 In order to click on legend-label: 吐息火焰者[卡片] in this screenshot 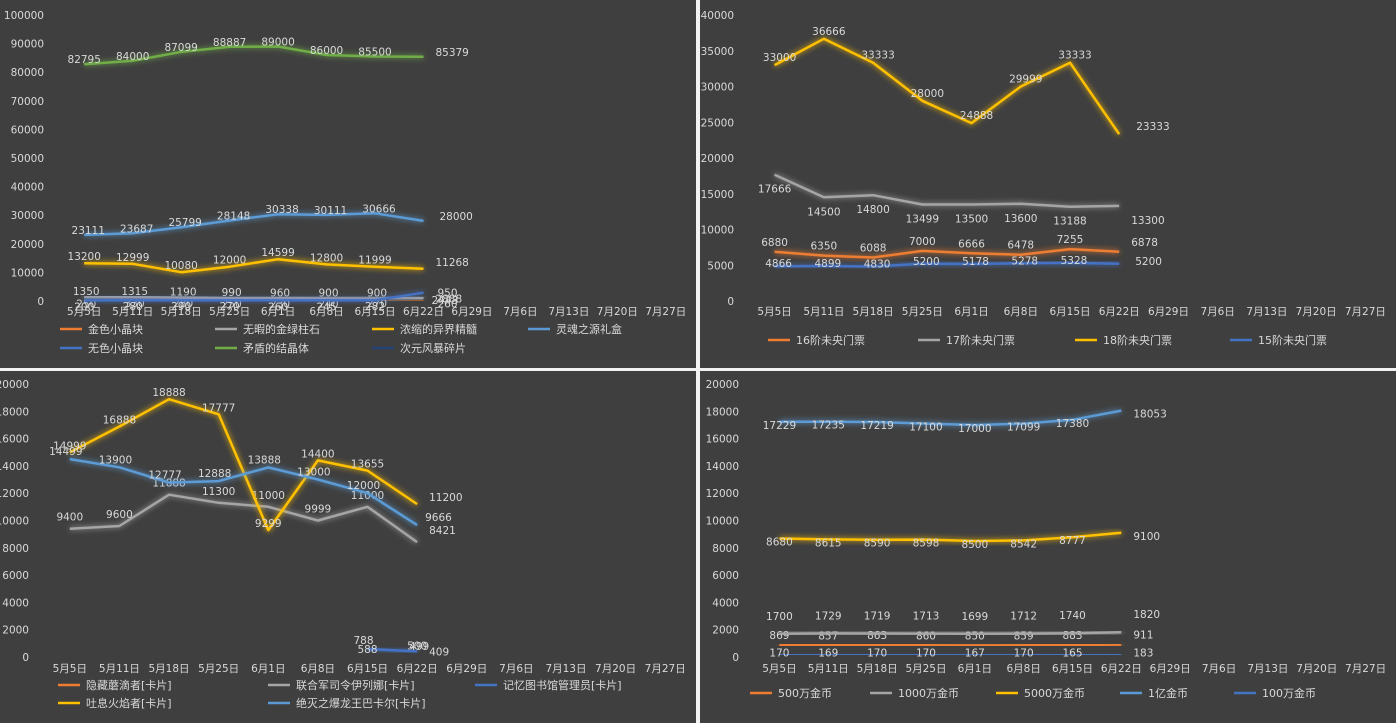, I will do `click(129, 703)`.